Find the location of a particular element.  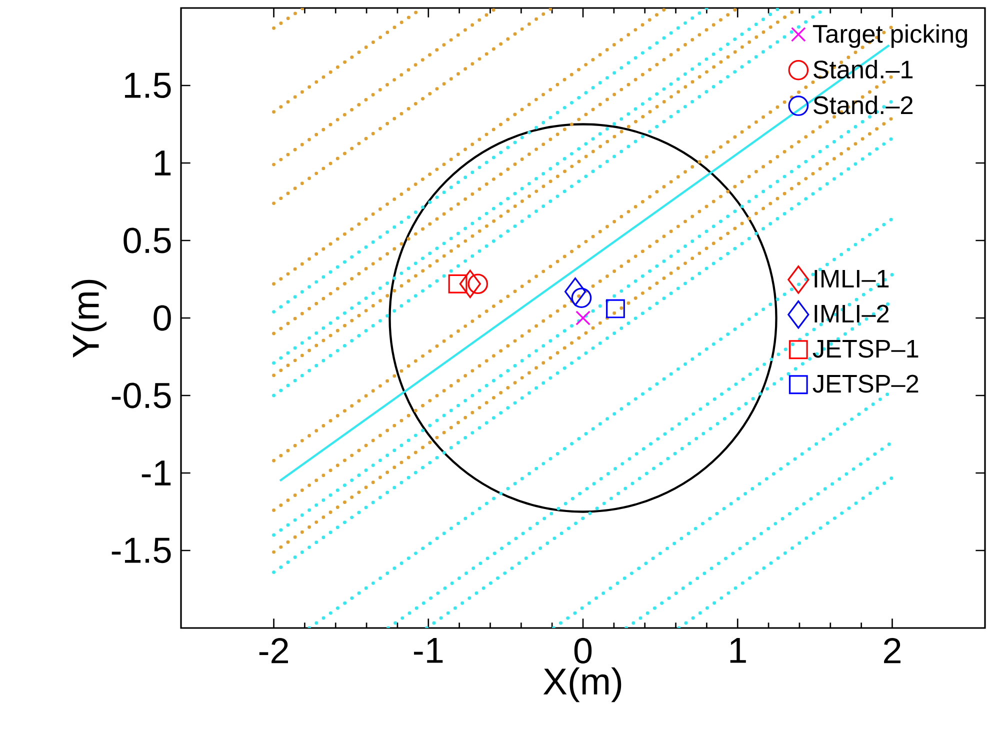

x-tick-label: 2 is located at coordinates (892, 651).